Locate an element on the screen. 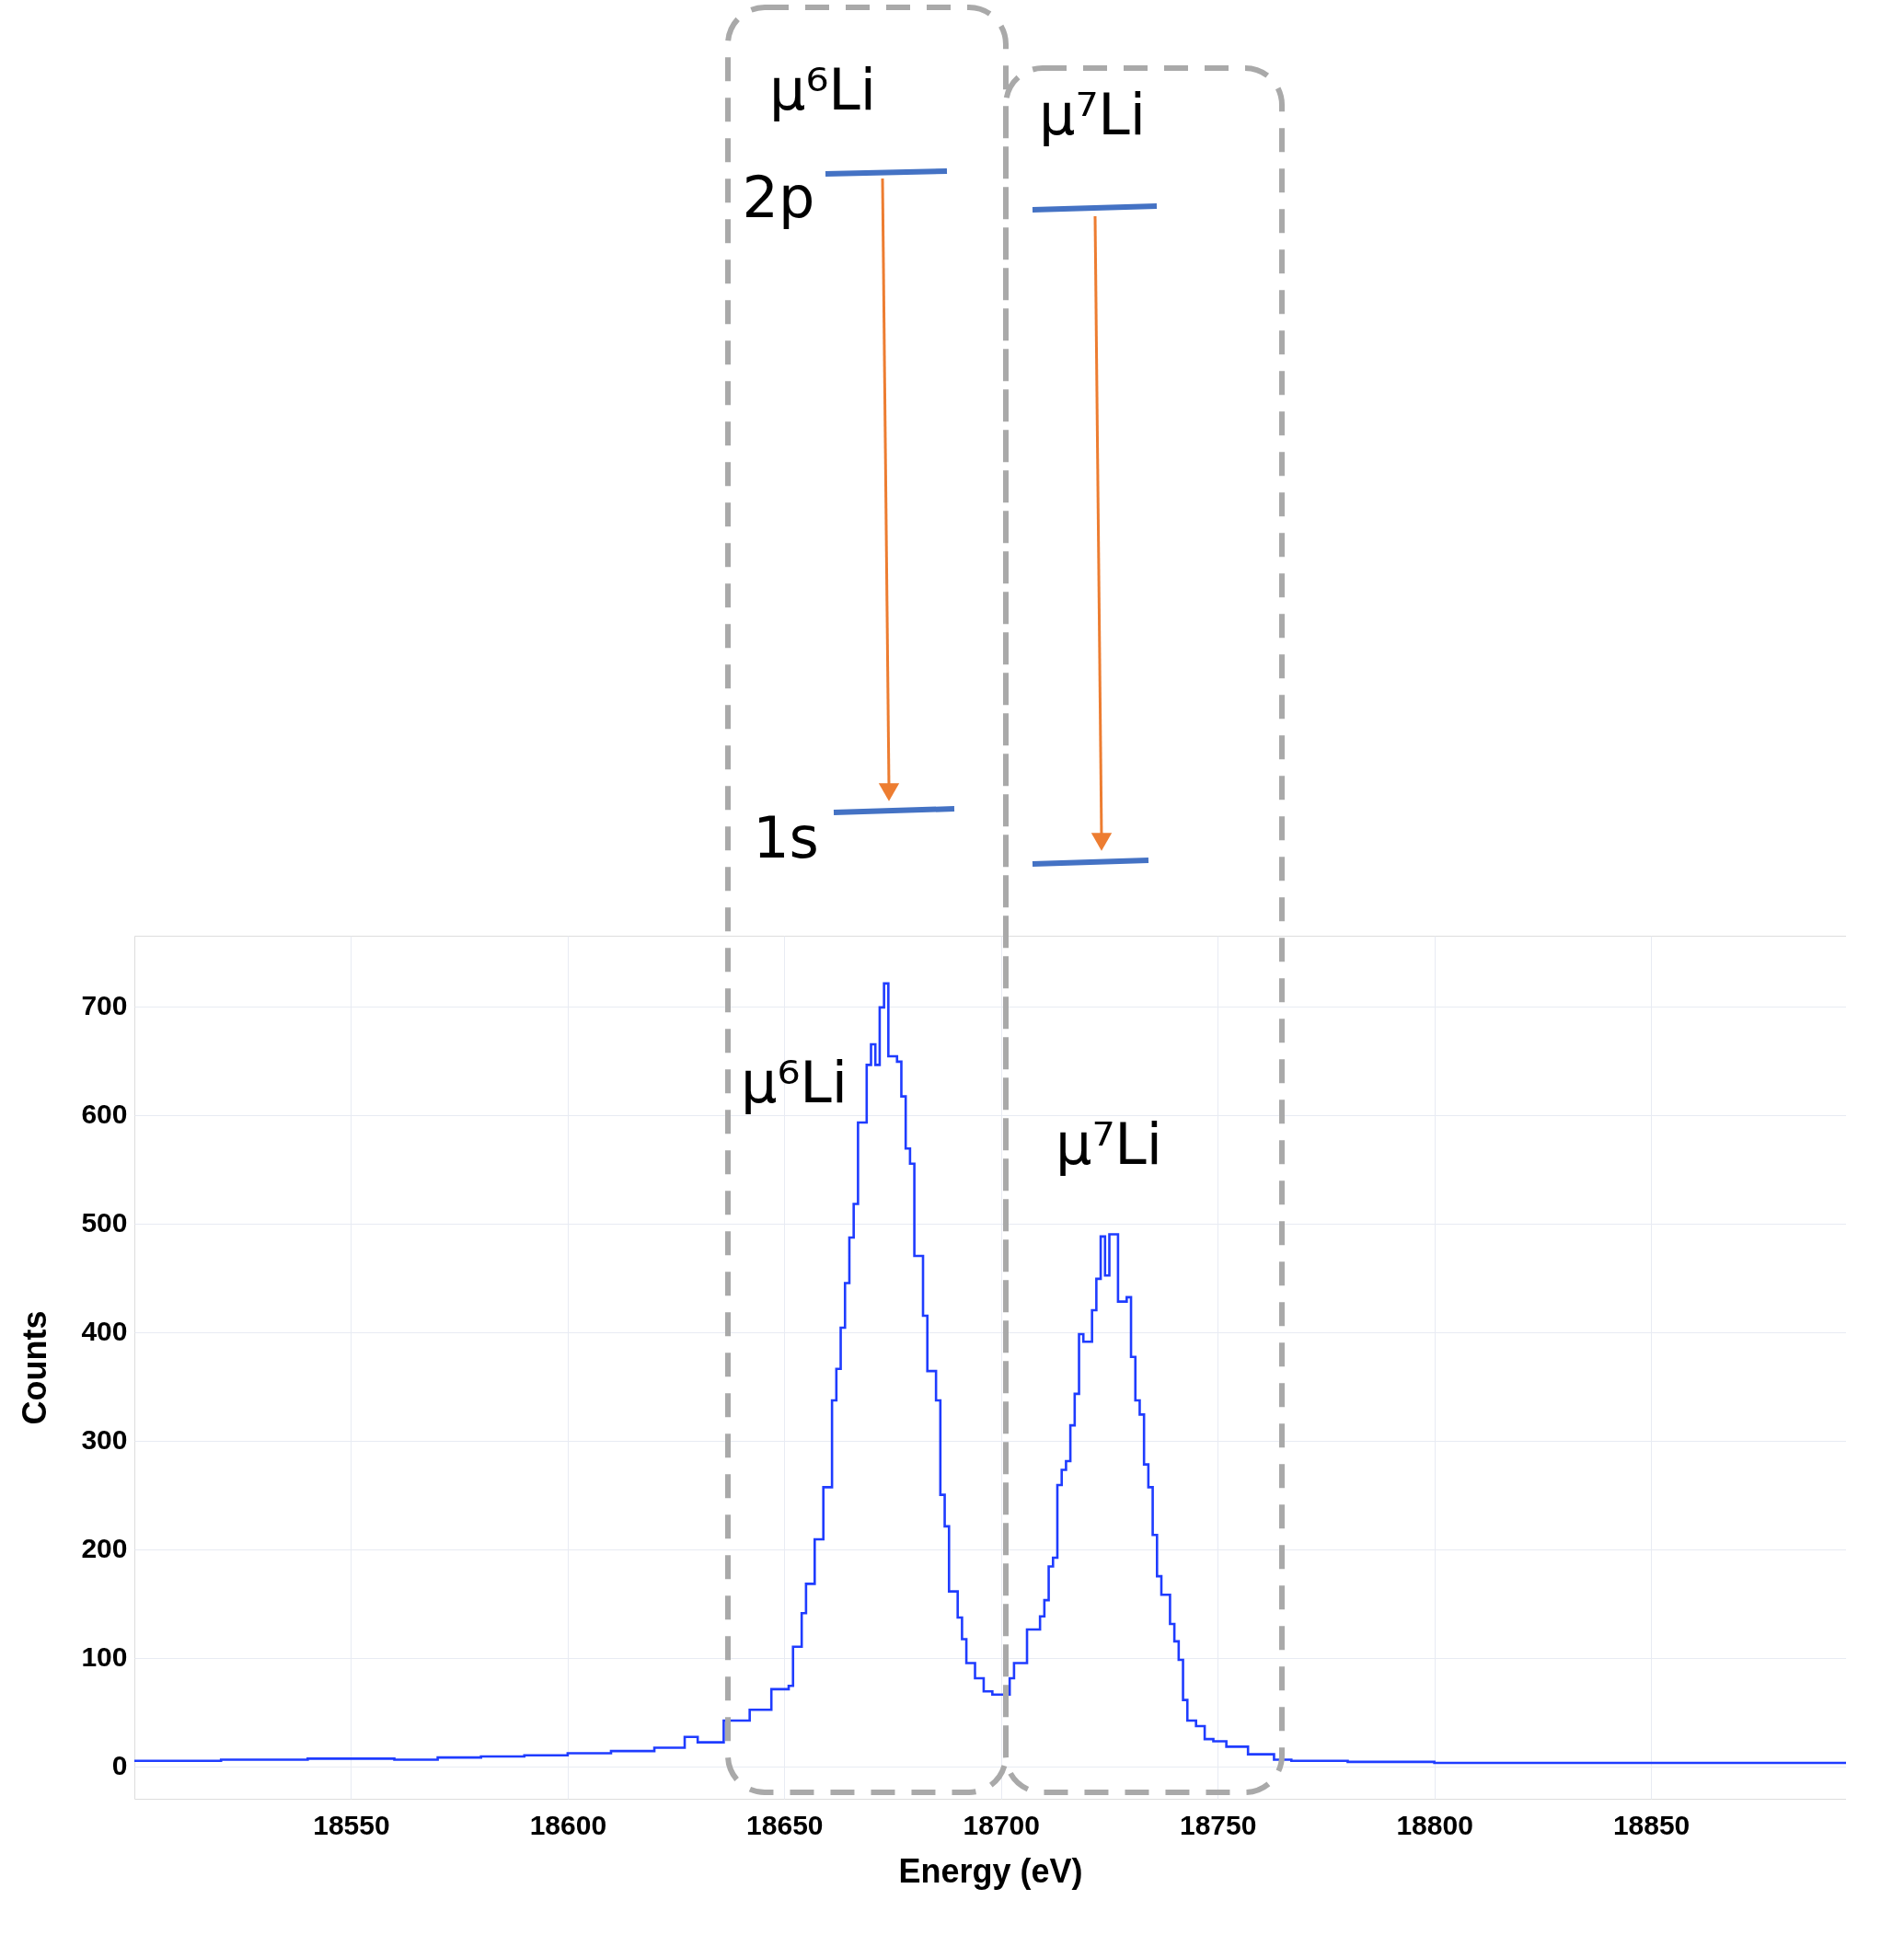 The width and height of the screenshot is (1904, 1946). text: 1s is located at coordinates (786, 837).